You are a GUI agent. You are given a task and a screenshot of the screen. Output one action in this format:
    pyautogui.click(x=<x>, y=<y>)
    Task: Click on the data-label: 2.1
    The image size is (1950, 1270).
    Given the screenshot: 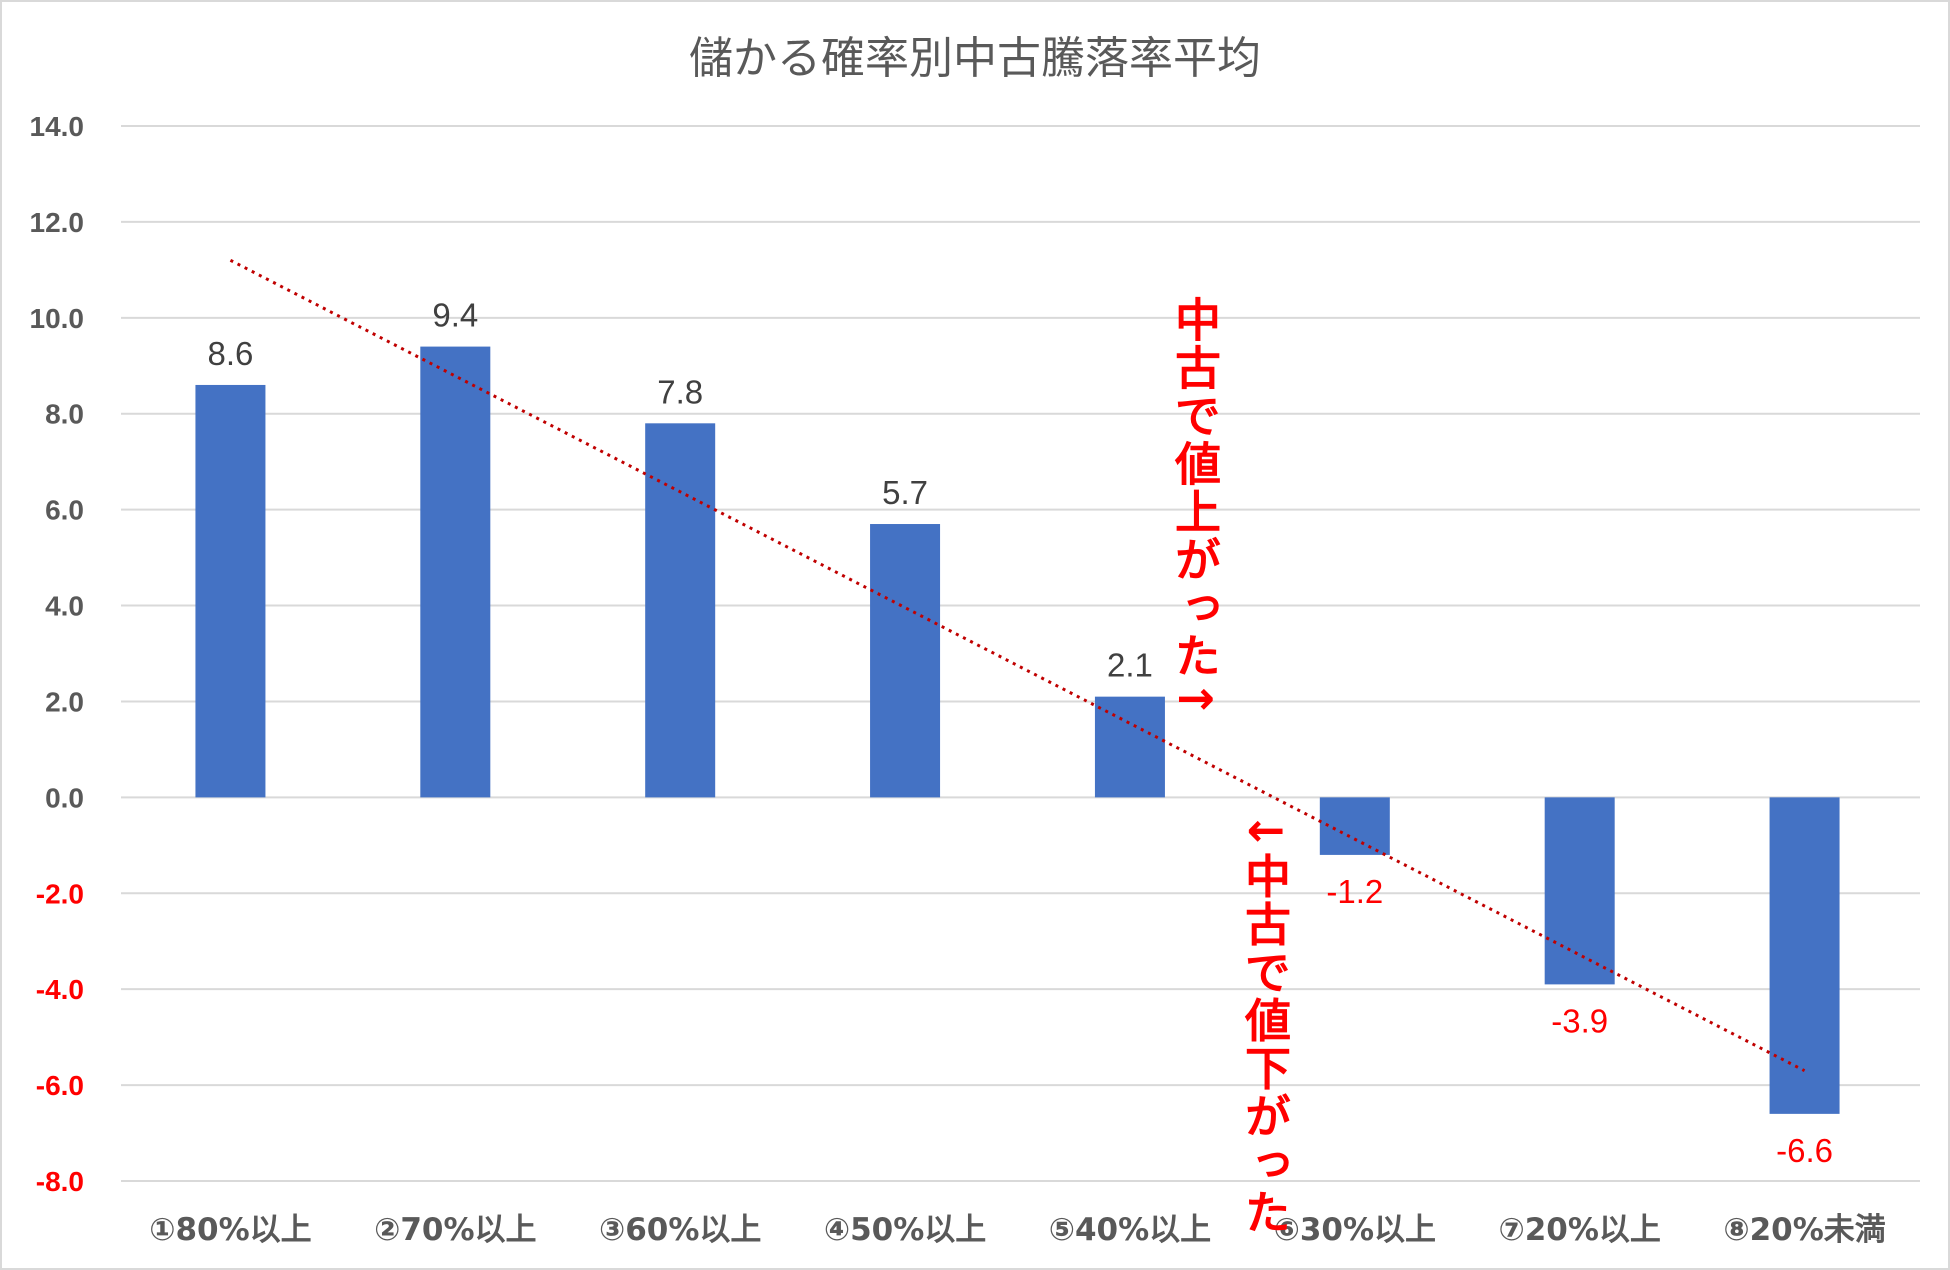 What is the action you would take?
    pyautogui.click(x=1130, y=665)
    